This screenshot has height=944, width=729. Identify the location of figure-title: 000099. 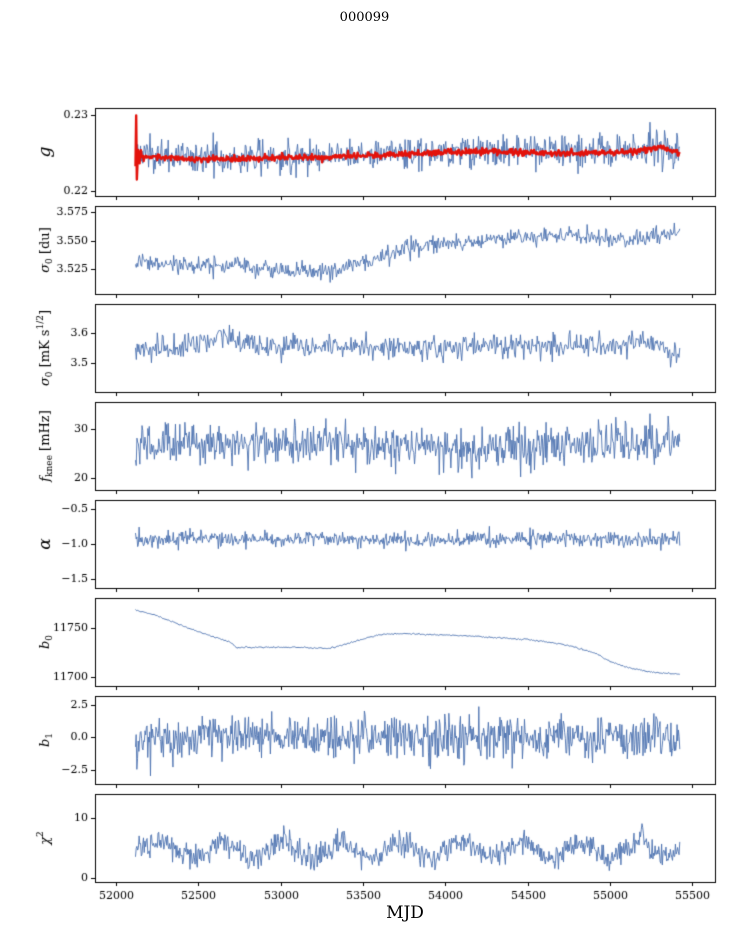
(364, 17).